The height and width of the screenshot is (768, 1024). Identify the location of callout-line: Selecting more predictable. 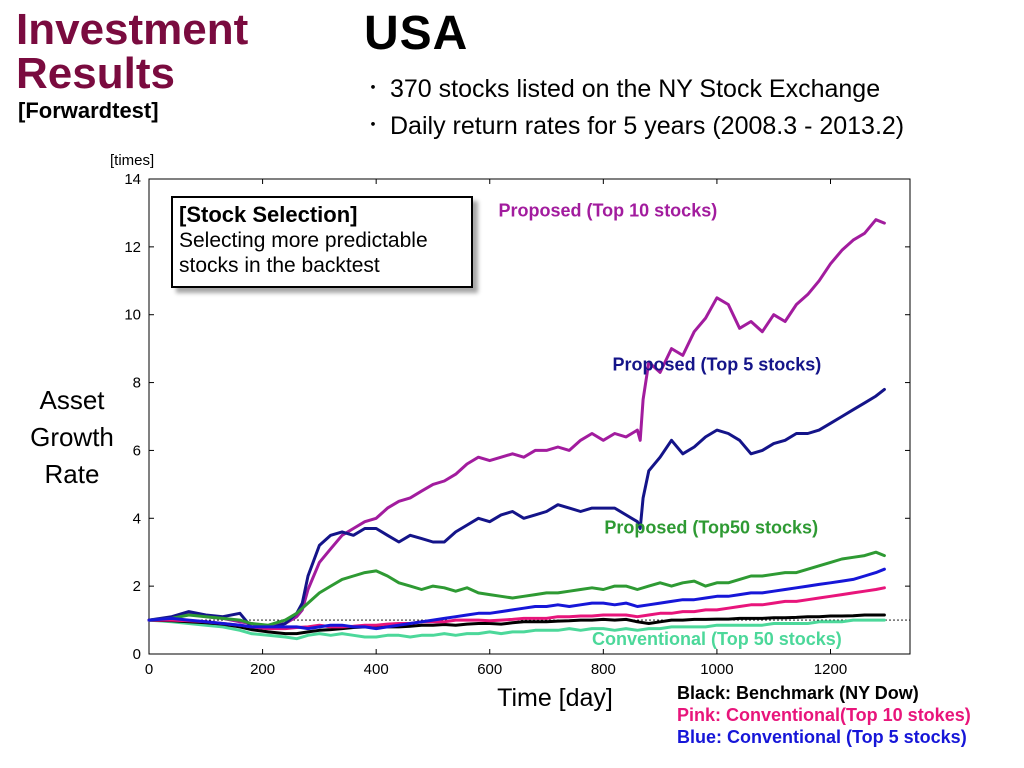
(303, 240).